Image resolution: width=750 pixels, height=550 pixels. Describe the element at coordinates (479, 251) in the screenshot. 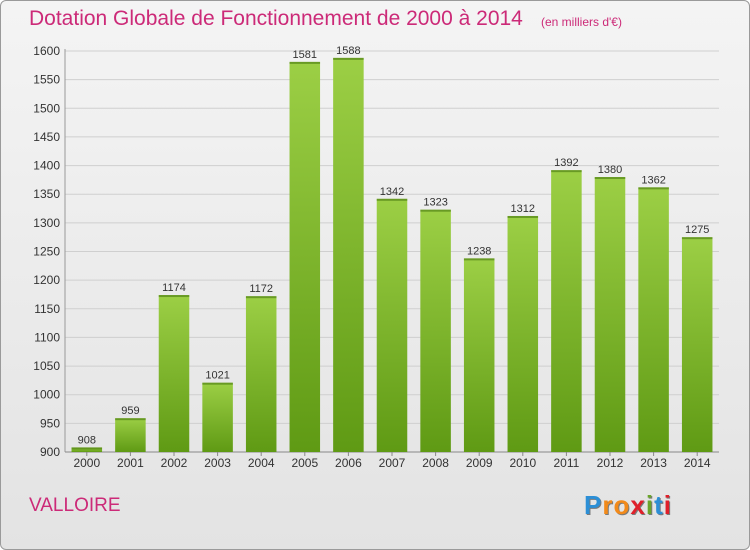

I see `value-label: 1238` at that location.